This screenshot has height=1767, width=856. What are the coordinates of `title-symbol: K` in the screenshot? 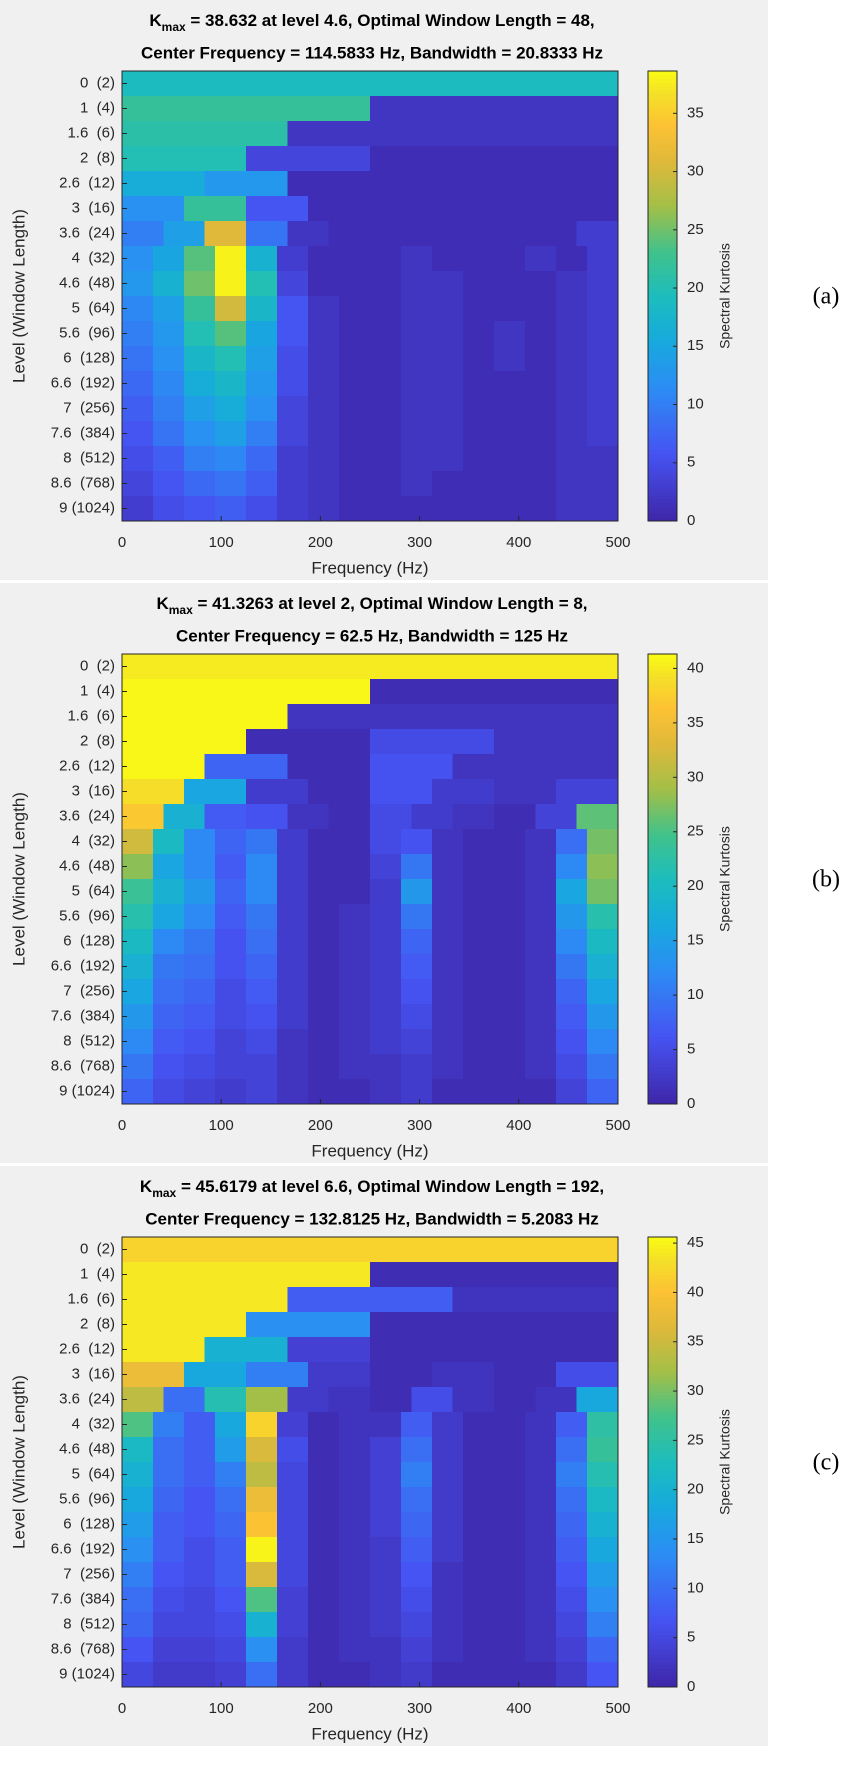 It's located at (162, 603).